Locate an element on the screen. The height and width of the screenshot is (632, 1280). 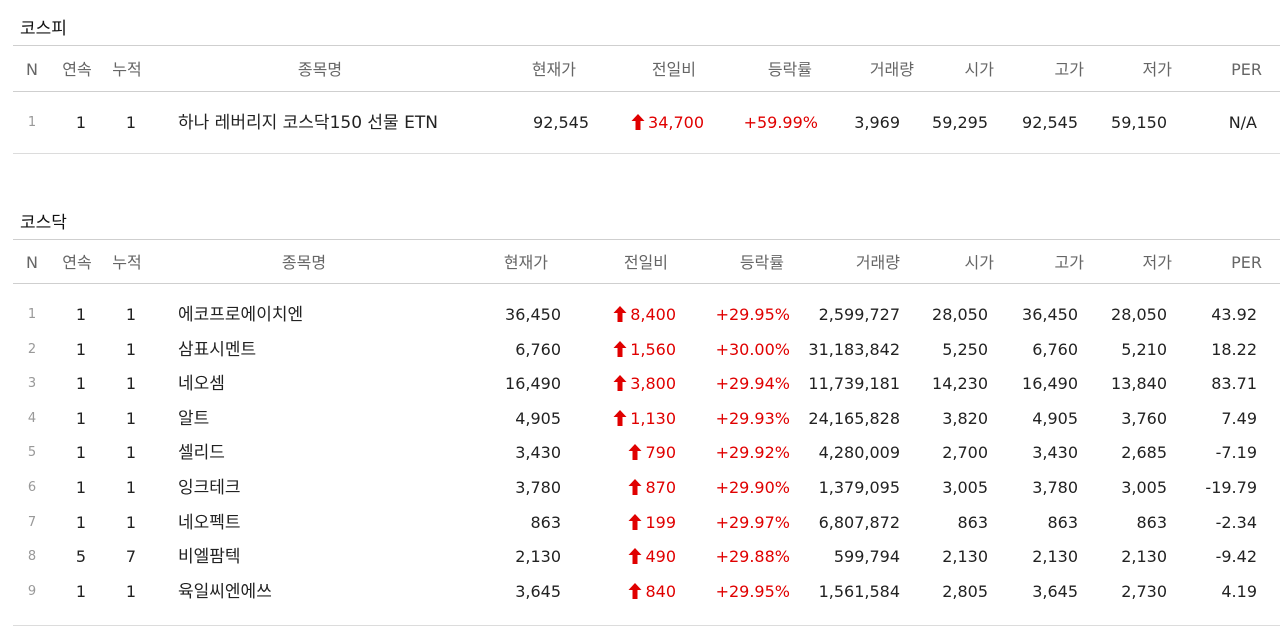
stock-name-link: 셀리드 is located at coordinates (201, 453).